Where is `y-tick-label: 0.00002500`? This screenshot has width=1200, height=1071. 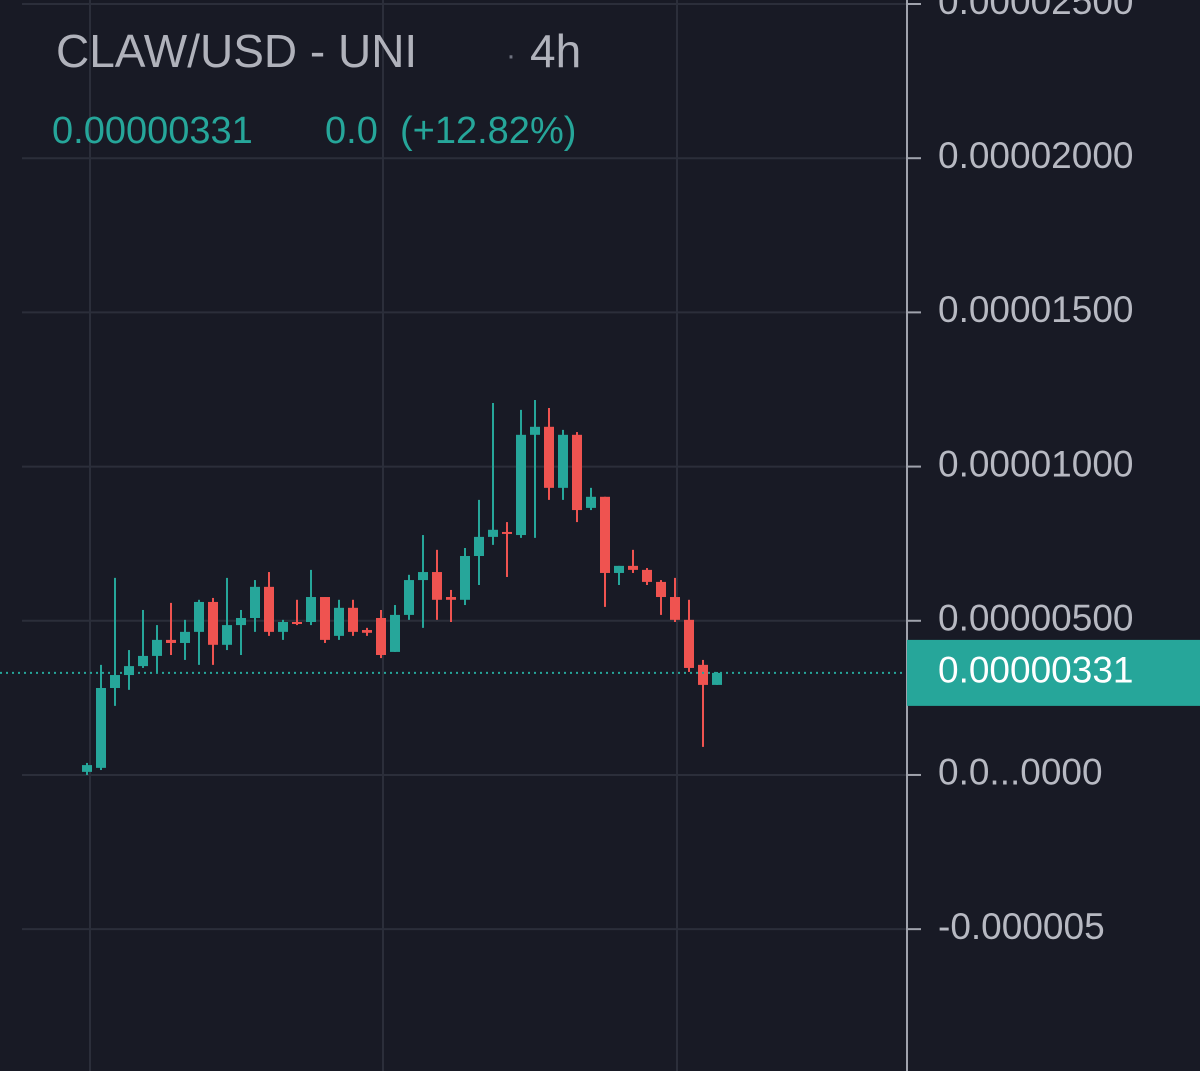 y-tick-label: 0.00002500 is located at coordinates (1035, 11).